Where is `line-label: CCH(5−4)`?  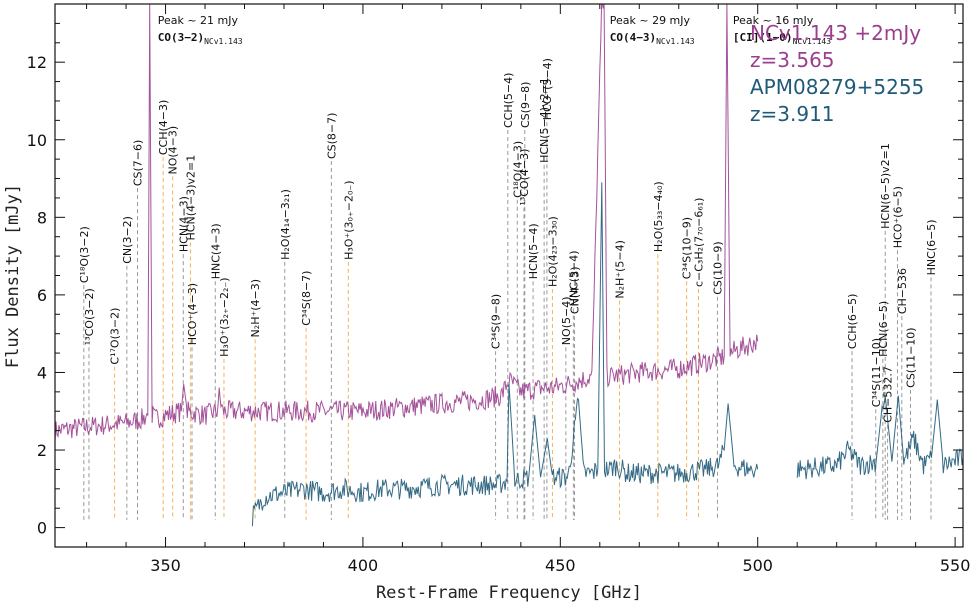 line-label: CCH(5−4) is located at coordinates (508, 100).